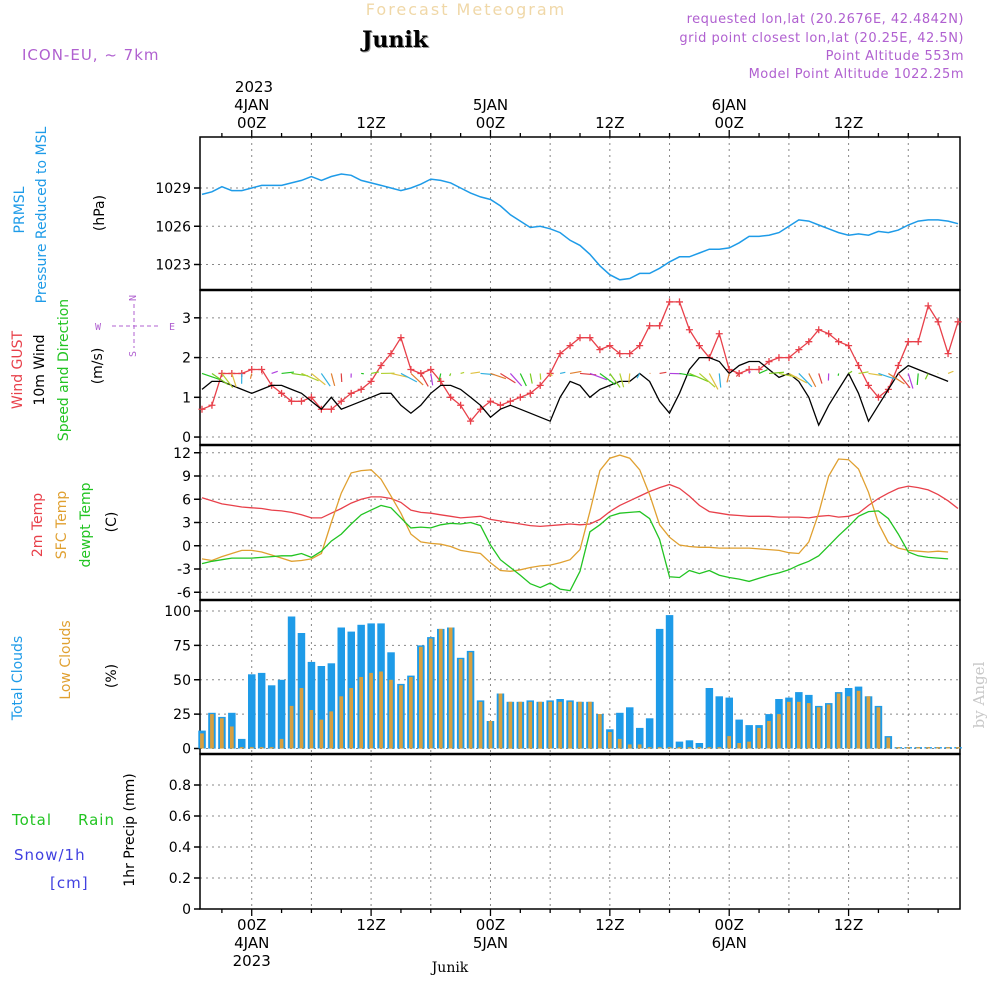 The height and width of the screenshot is (1000, 1000). I want to click on watermark: by Angel, so click(979, 694).